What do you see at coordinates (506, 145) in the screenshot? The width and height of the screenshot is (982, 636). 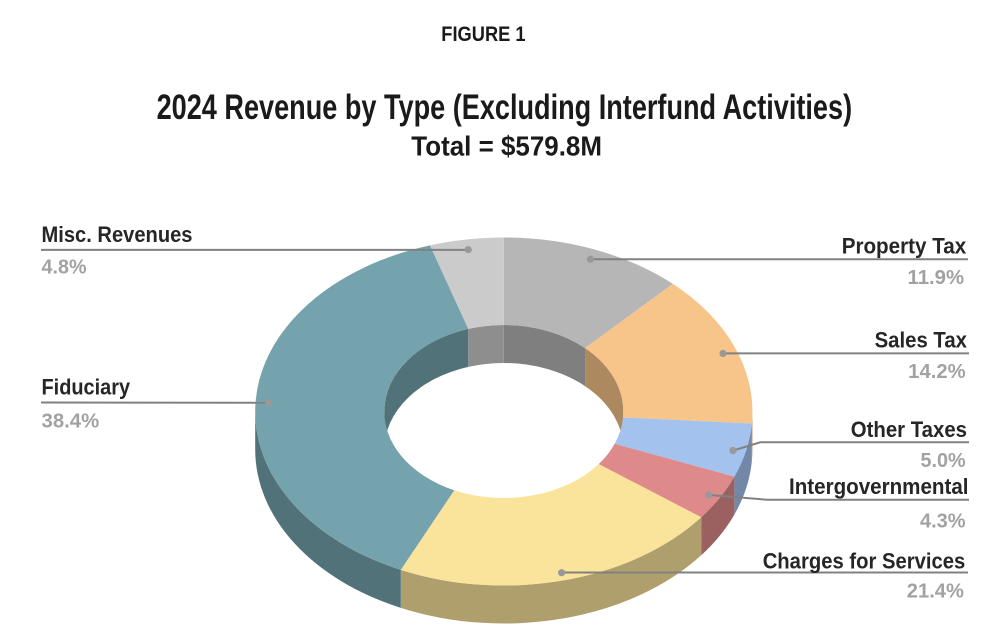 I see `svg-text: Total = $579.8M` at bounding box center [506, 145].